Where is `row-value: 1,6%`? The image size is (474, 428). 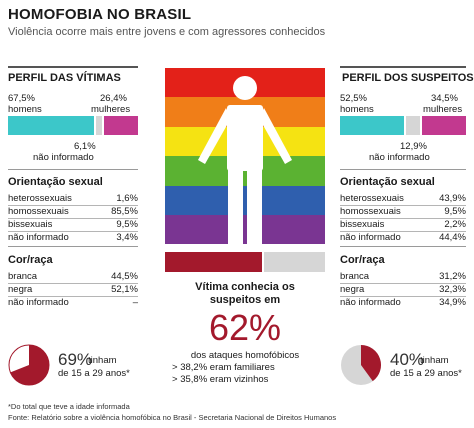
row-value: 1,6% is located at coordinates (127, 198).